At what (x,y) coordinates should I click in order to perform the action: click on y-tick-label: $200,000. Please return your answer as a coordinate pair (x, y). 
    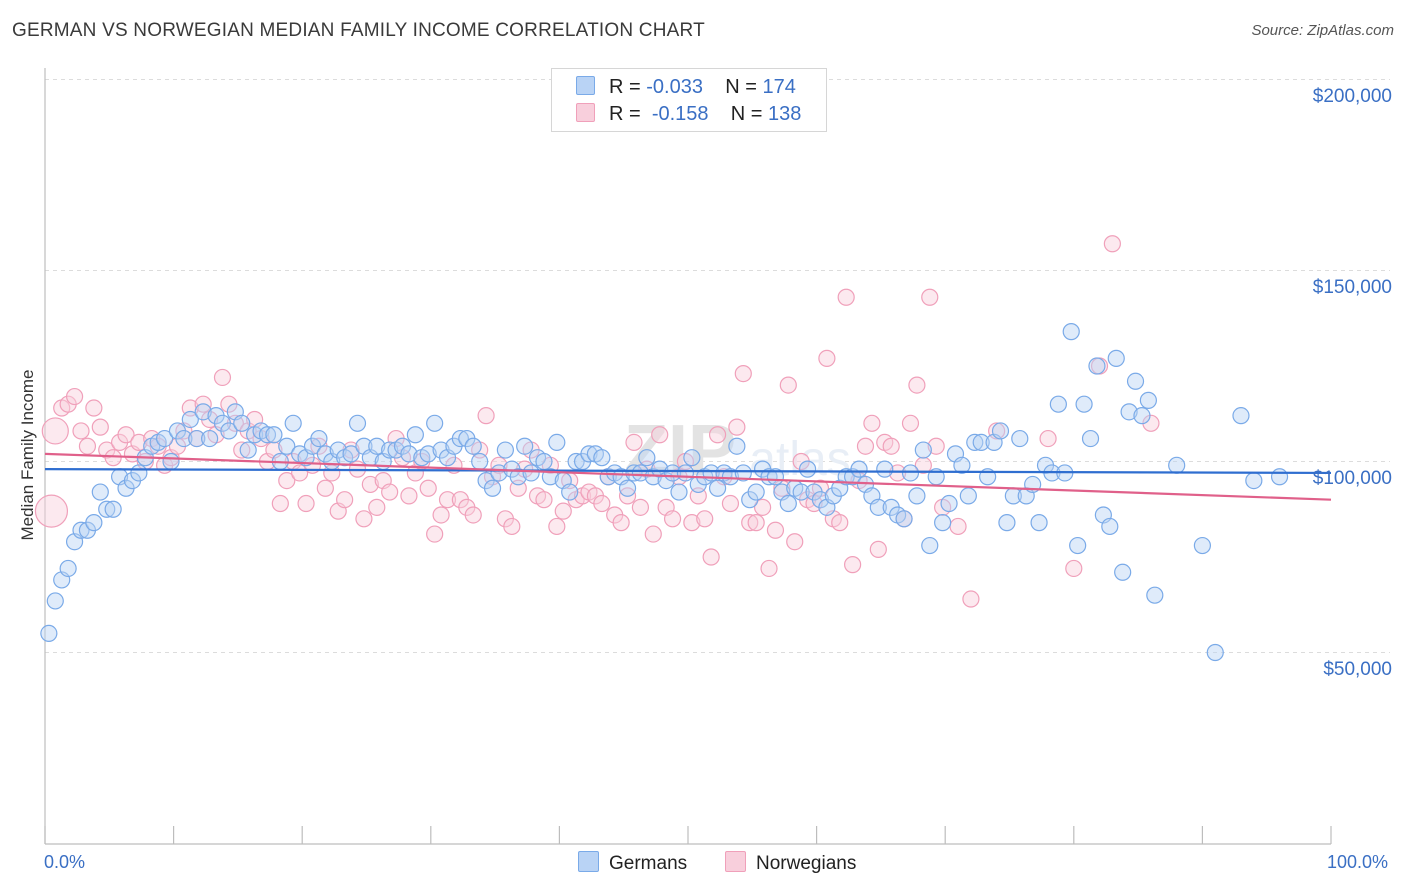
    Looking at the image, I should click on (1352, 96).